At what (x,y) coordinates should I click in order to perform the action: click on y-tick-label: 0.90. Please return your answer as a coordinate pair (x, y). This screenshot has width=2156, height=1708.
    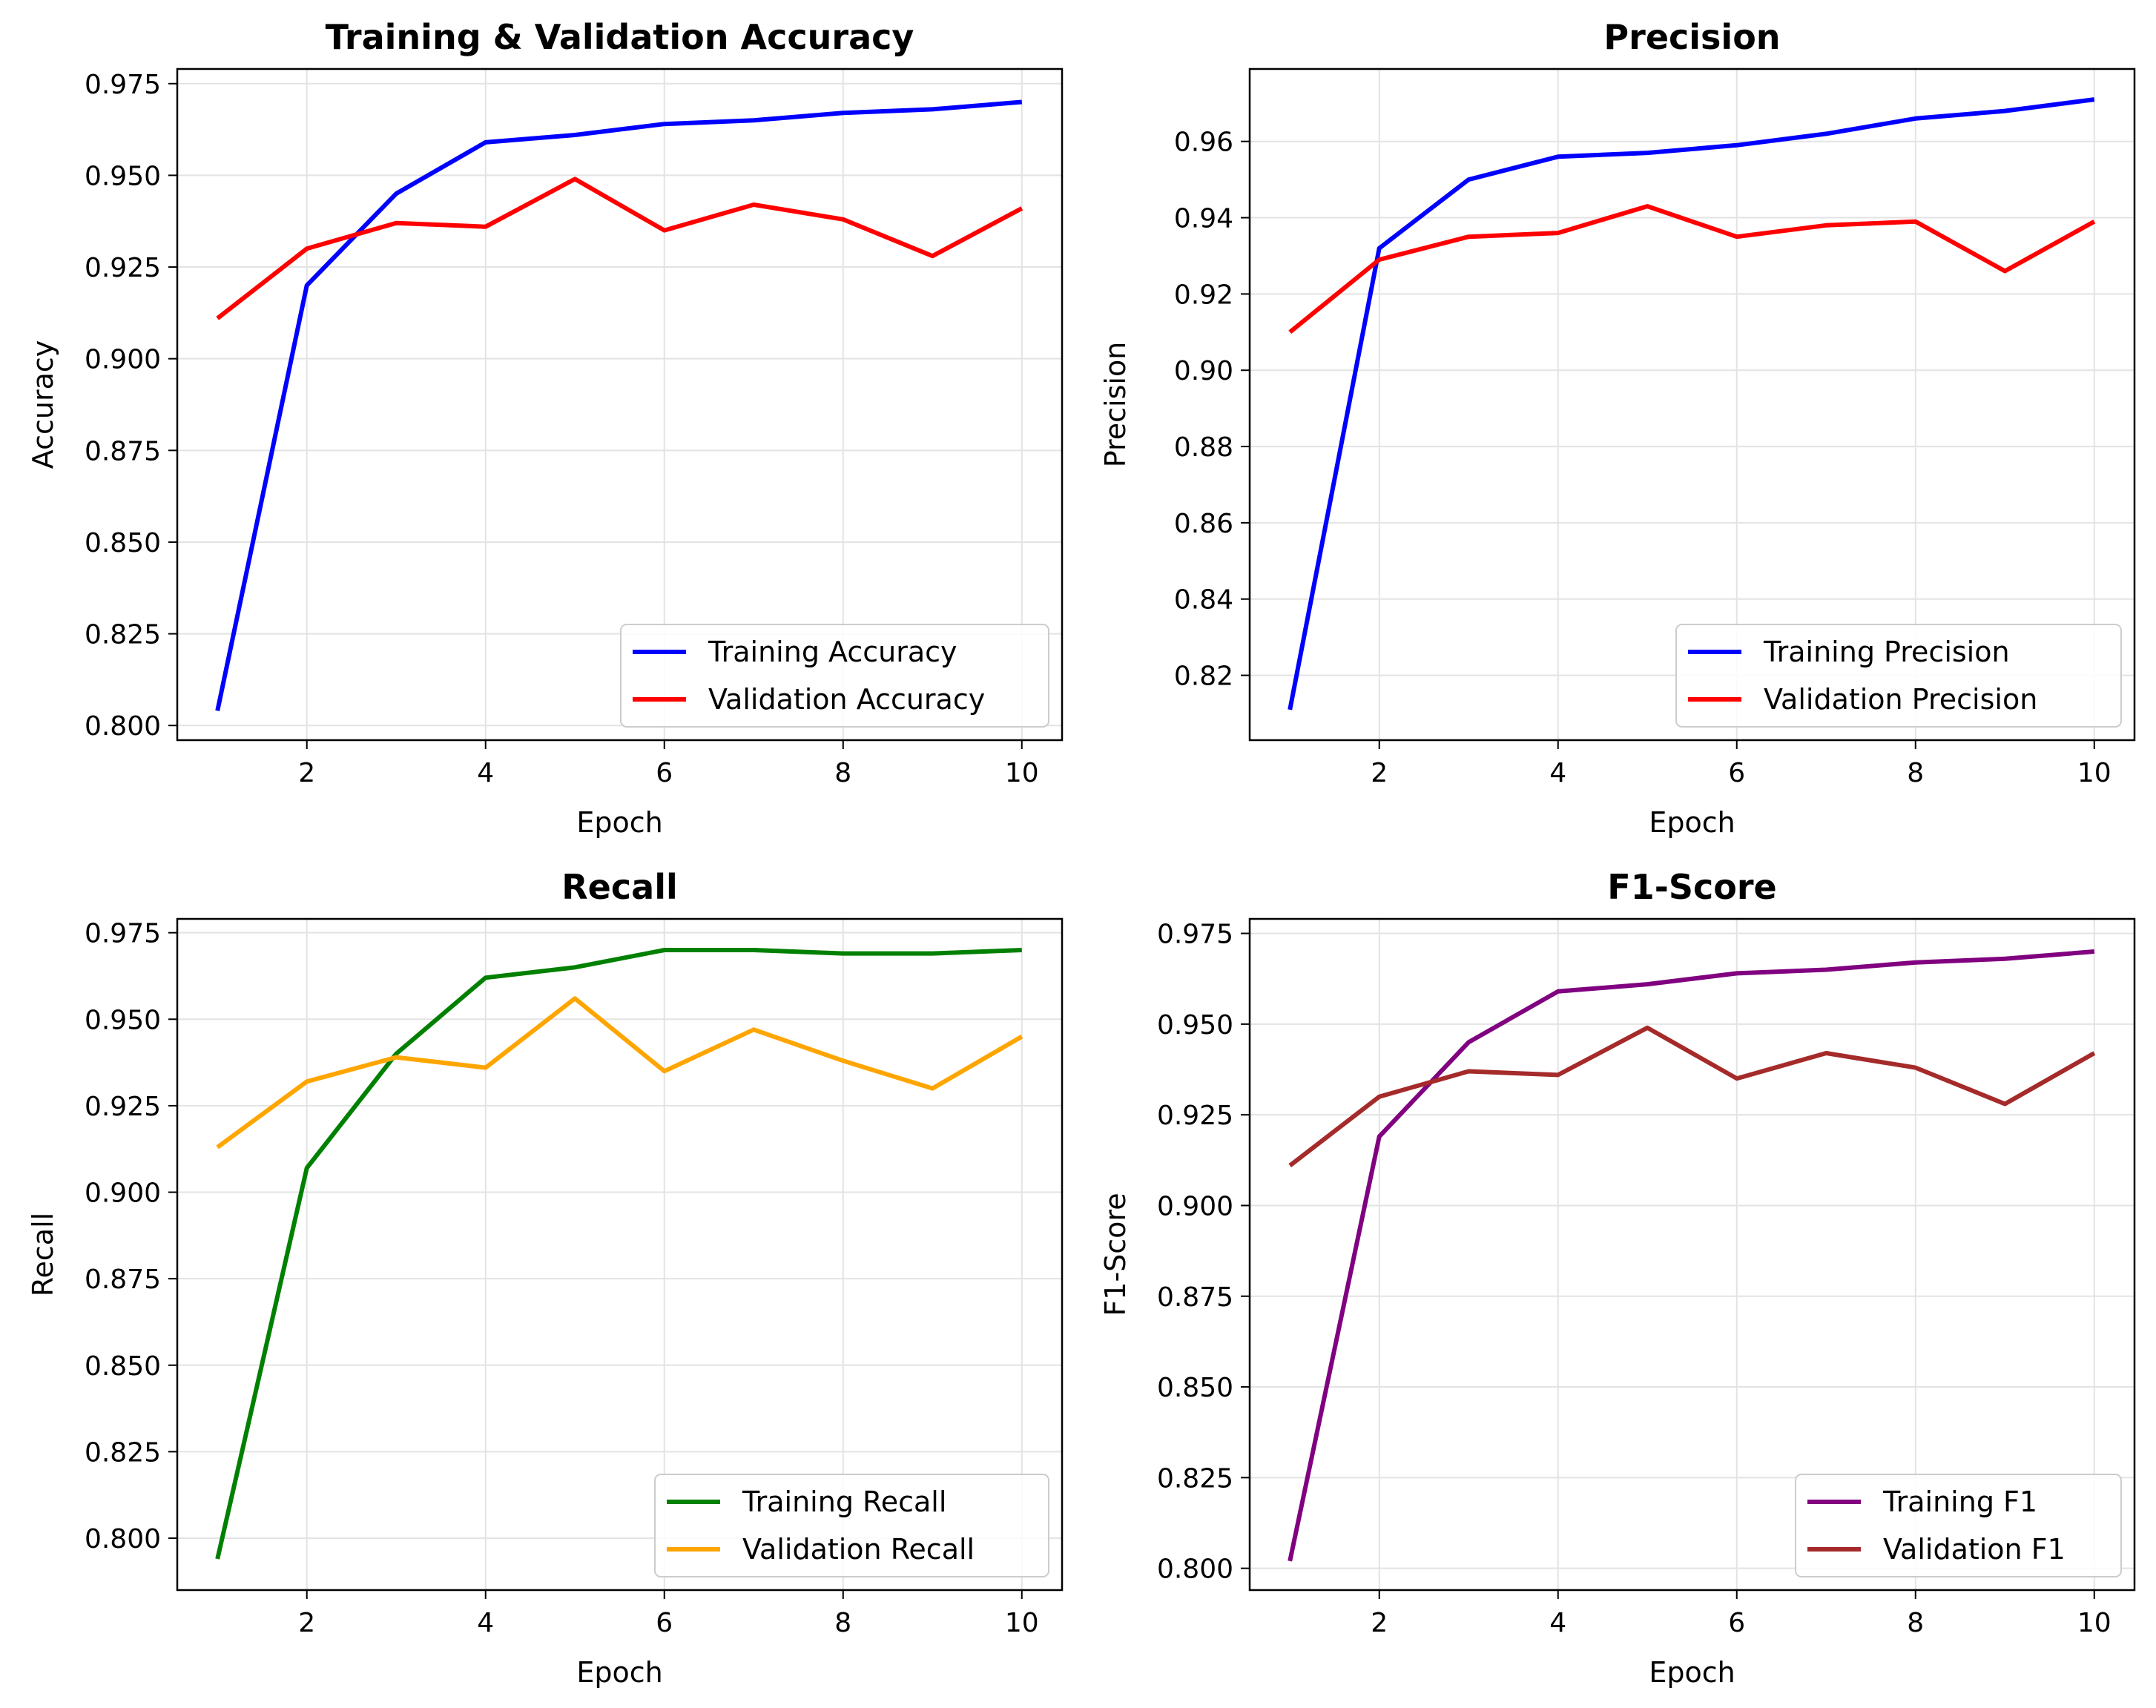
    Looking at the image, I should click on (1203, 371).